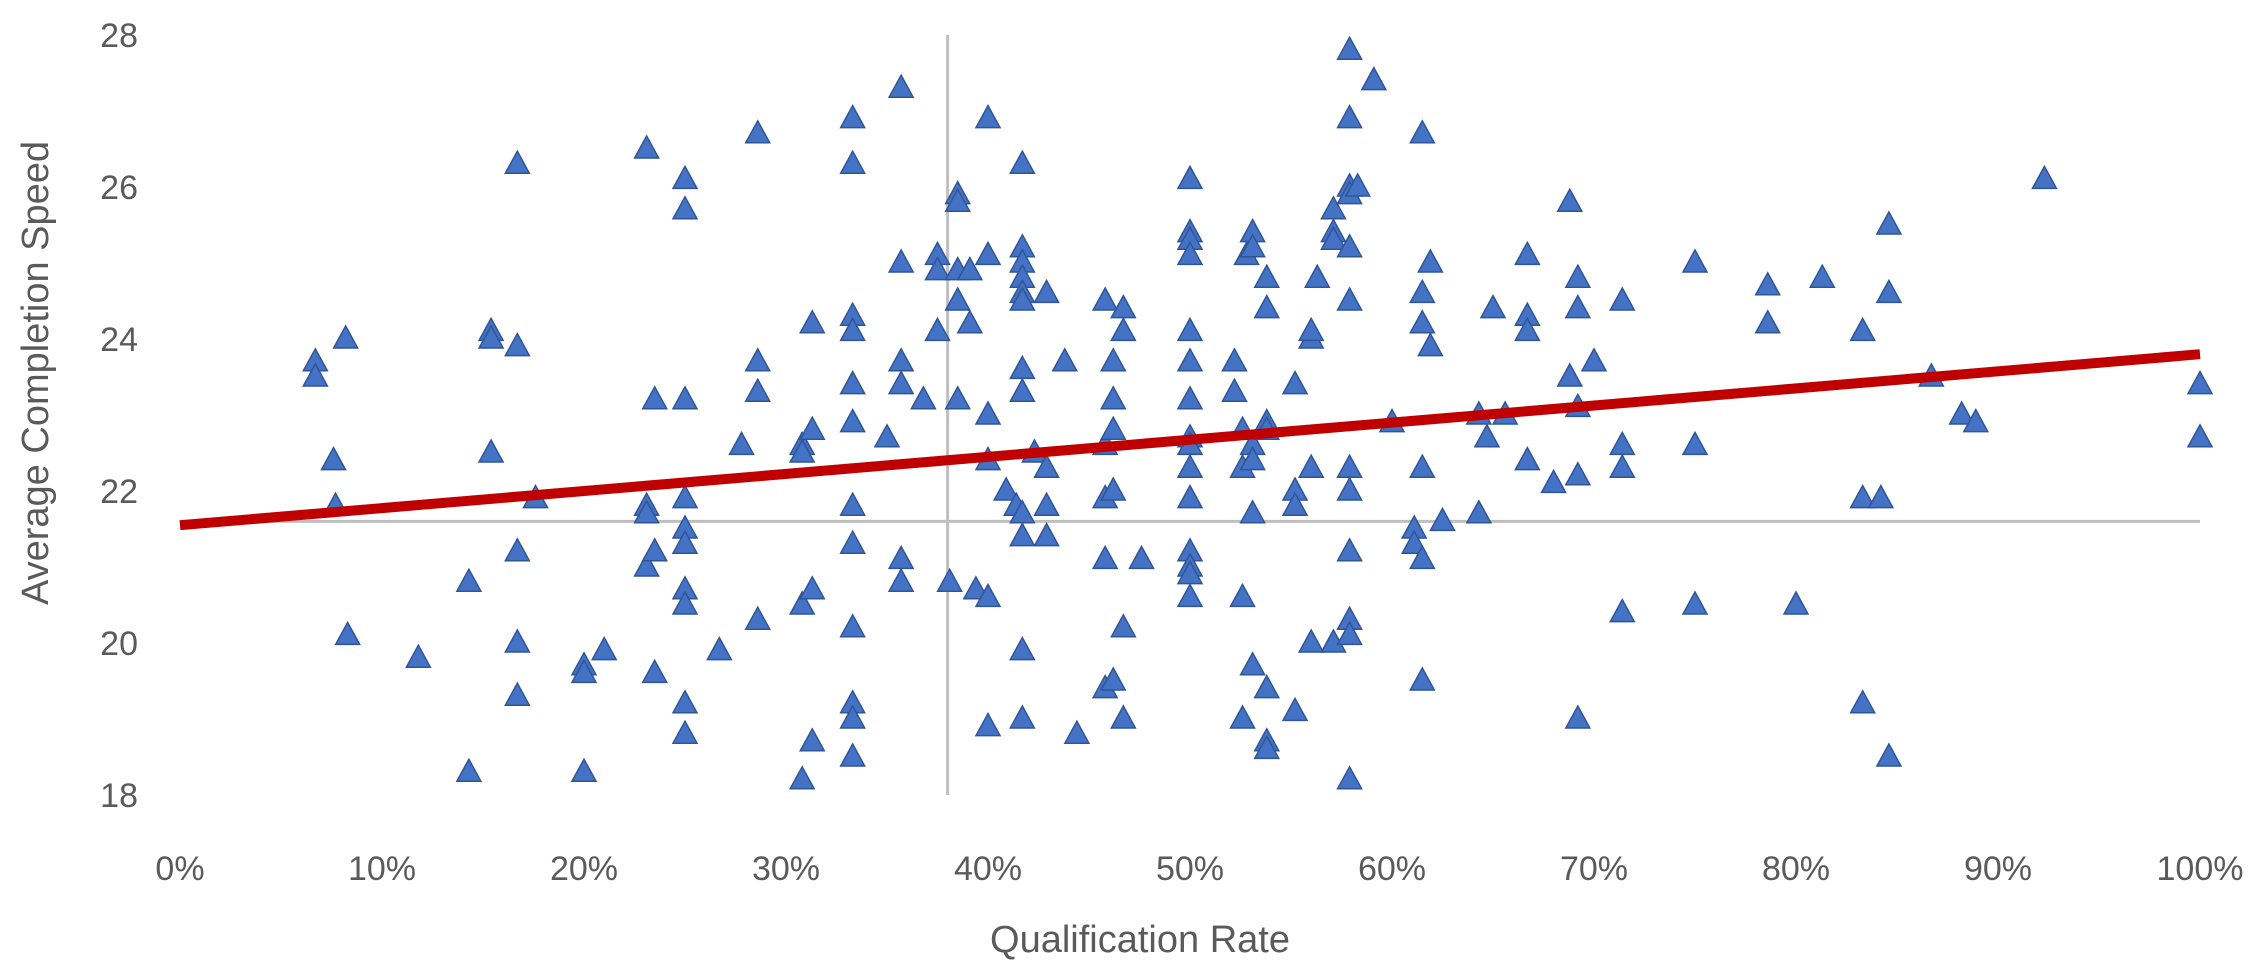 The image size is (2264, 963). What do you see at coordinates (179, 869) in the screenshot?
I see `x-tick-label: 0%` at bounding box center [179, 869].